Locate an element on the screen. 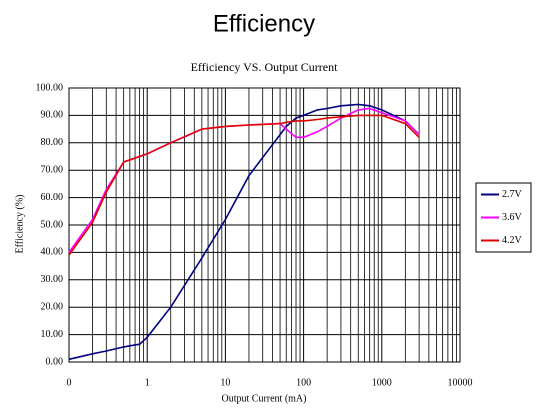 This screenshot has height=409, width=538. x-tick-label: 10 is located at coordinates (225, 382).